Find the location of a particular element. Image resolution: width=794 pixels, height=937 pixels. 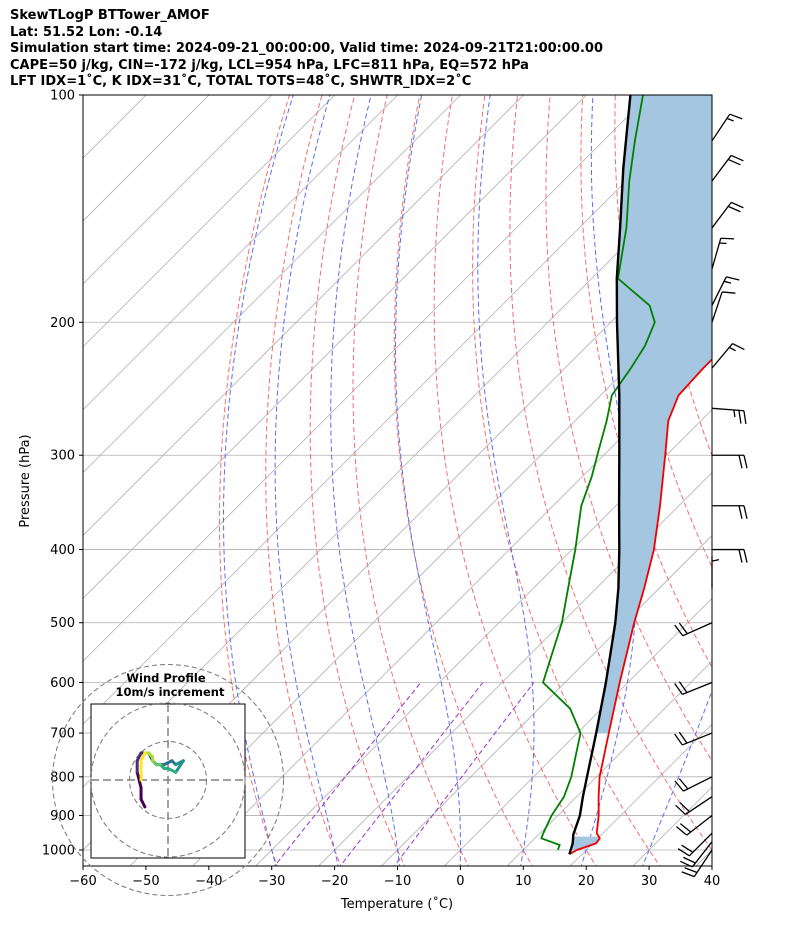

wind-barbs is located at coordinates (711, 495).